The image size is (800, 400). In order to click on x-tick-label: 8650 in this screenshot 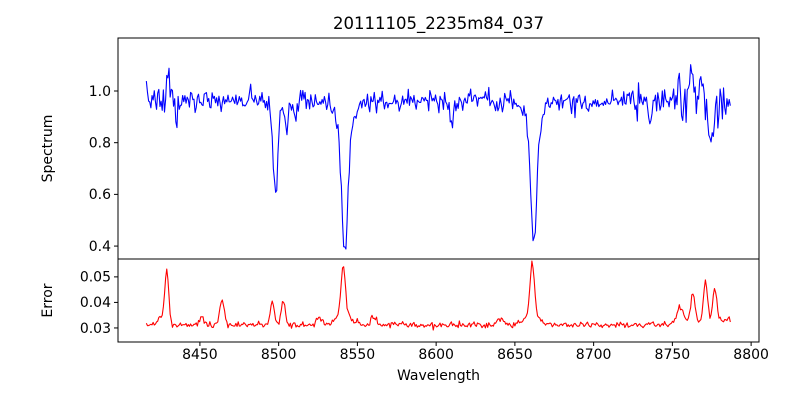, I will do `click(515, 355)`.